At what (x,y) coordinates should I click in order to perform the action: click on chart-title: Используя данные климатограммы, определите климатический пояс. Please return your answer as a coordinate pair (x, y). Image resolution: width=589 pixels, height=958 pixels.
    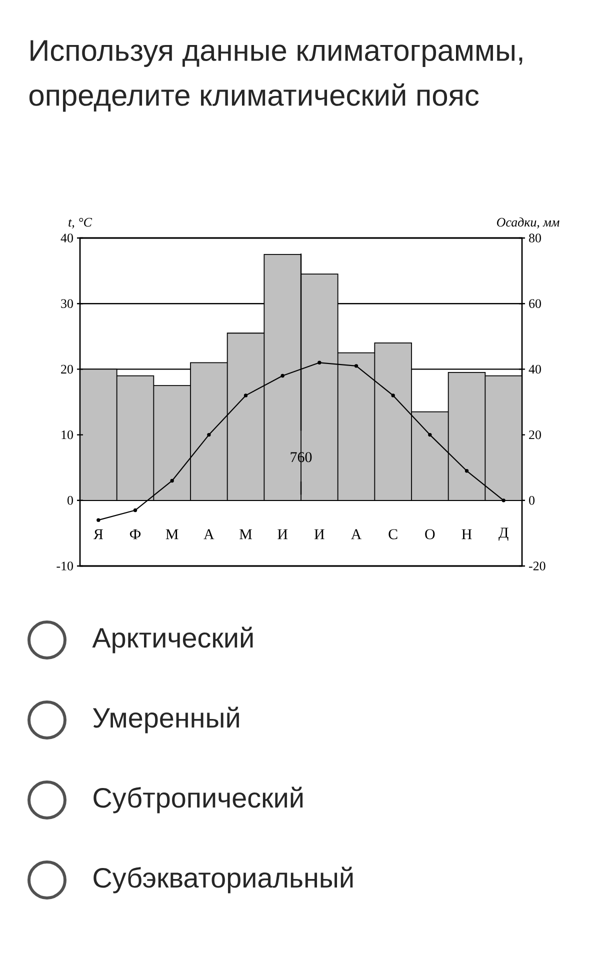
    Looking at the image, I should click on (275, 76).